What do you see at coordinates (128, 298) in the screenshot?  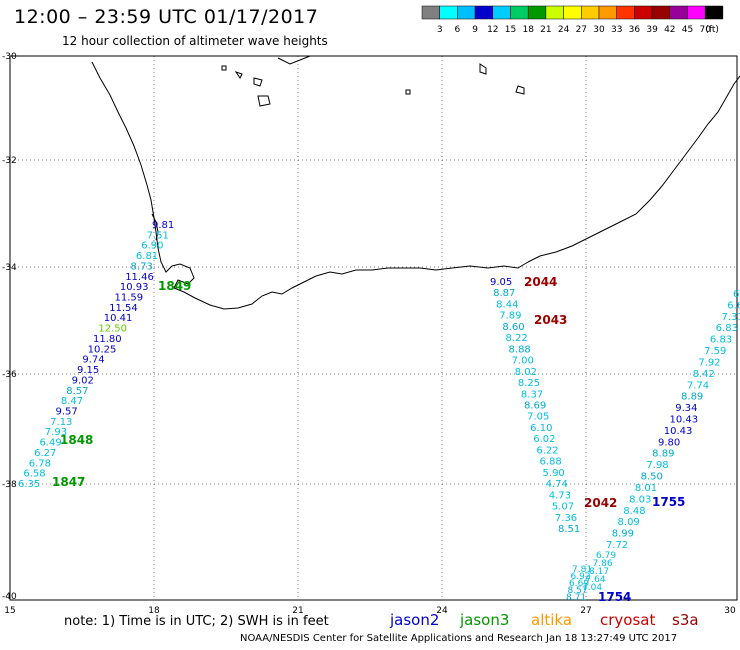 I see `wave-height-label: 11.59` at bounding box center [128, 298].